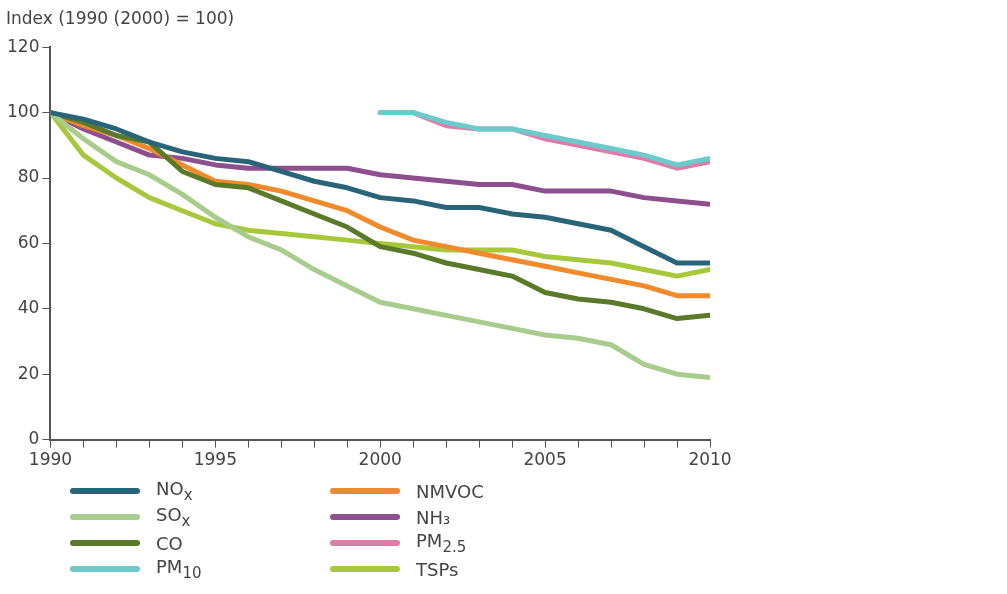  Describe the element at coordinates (28, 176) in the screenshot. I see `y-tick-label: 80` at that location.